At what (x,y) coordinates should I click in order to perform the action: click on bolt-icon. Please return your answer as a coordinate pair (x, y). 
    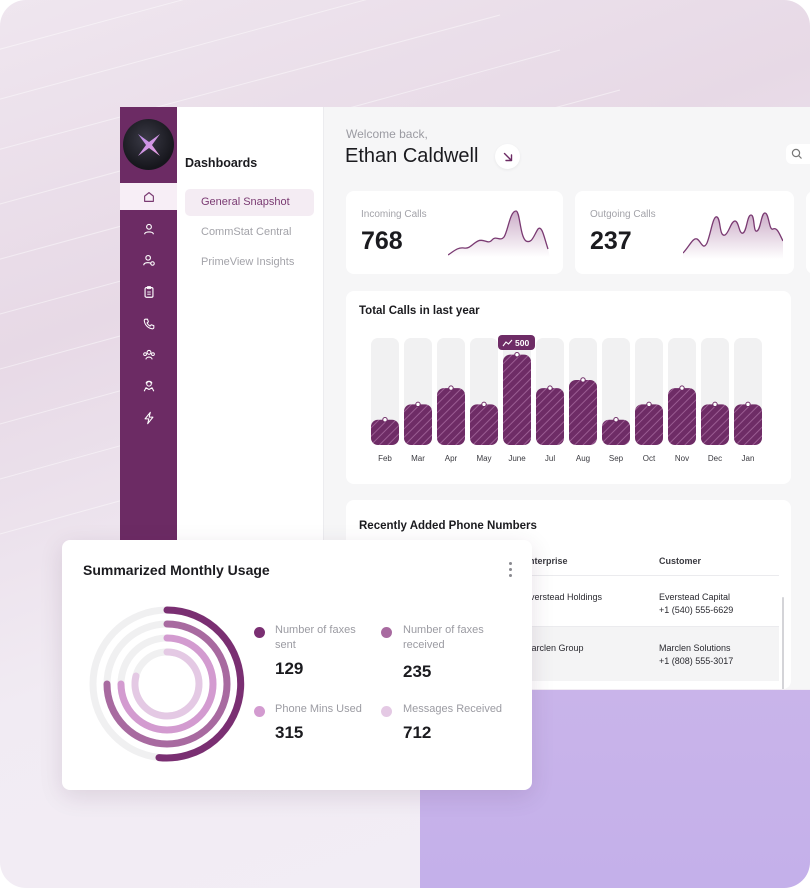
    Looking at the image, I should click on (148, 417).